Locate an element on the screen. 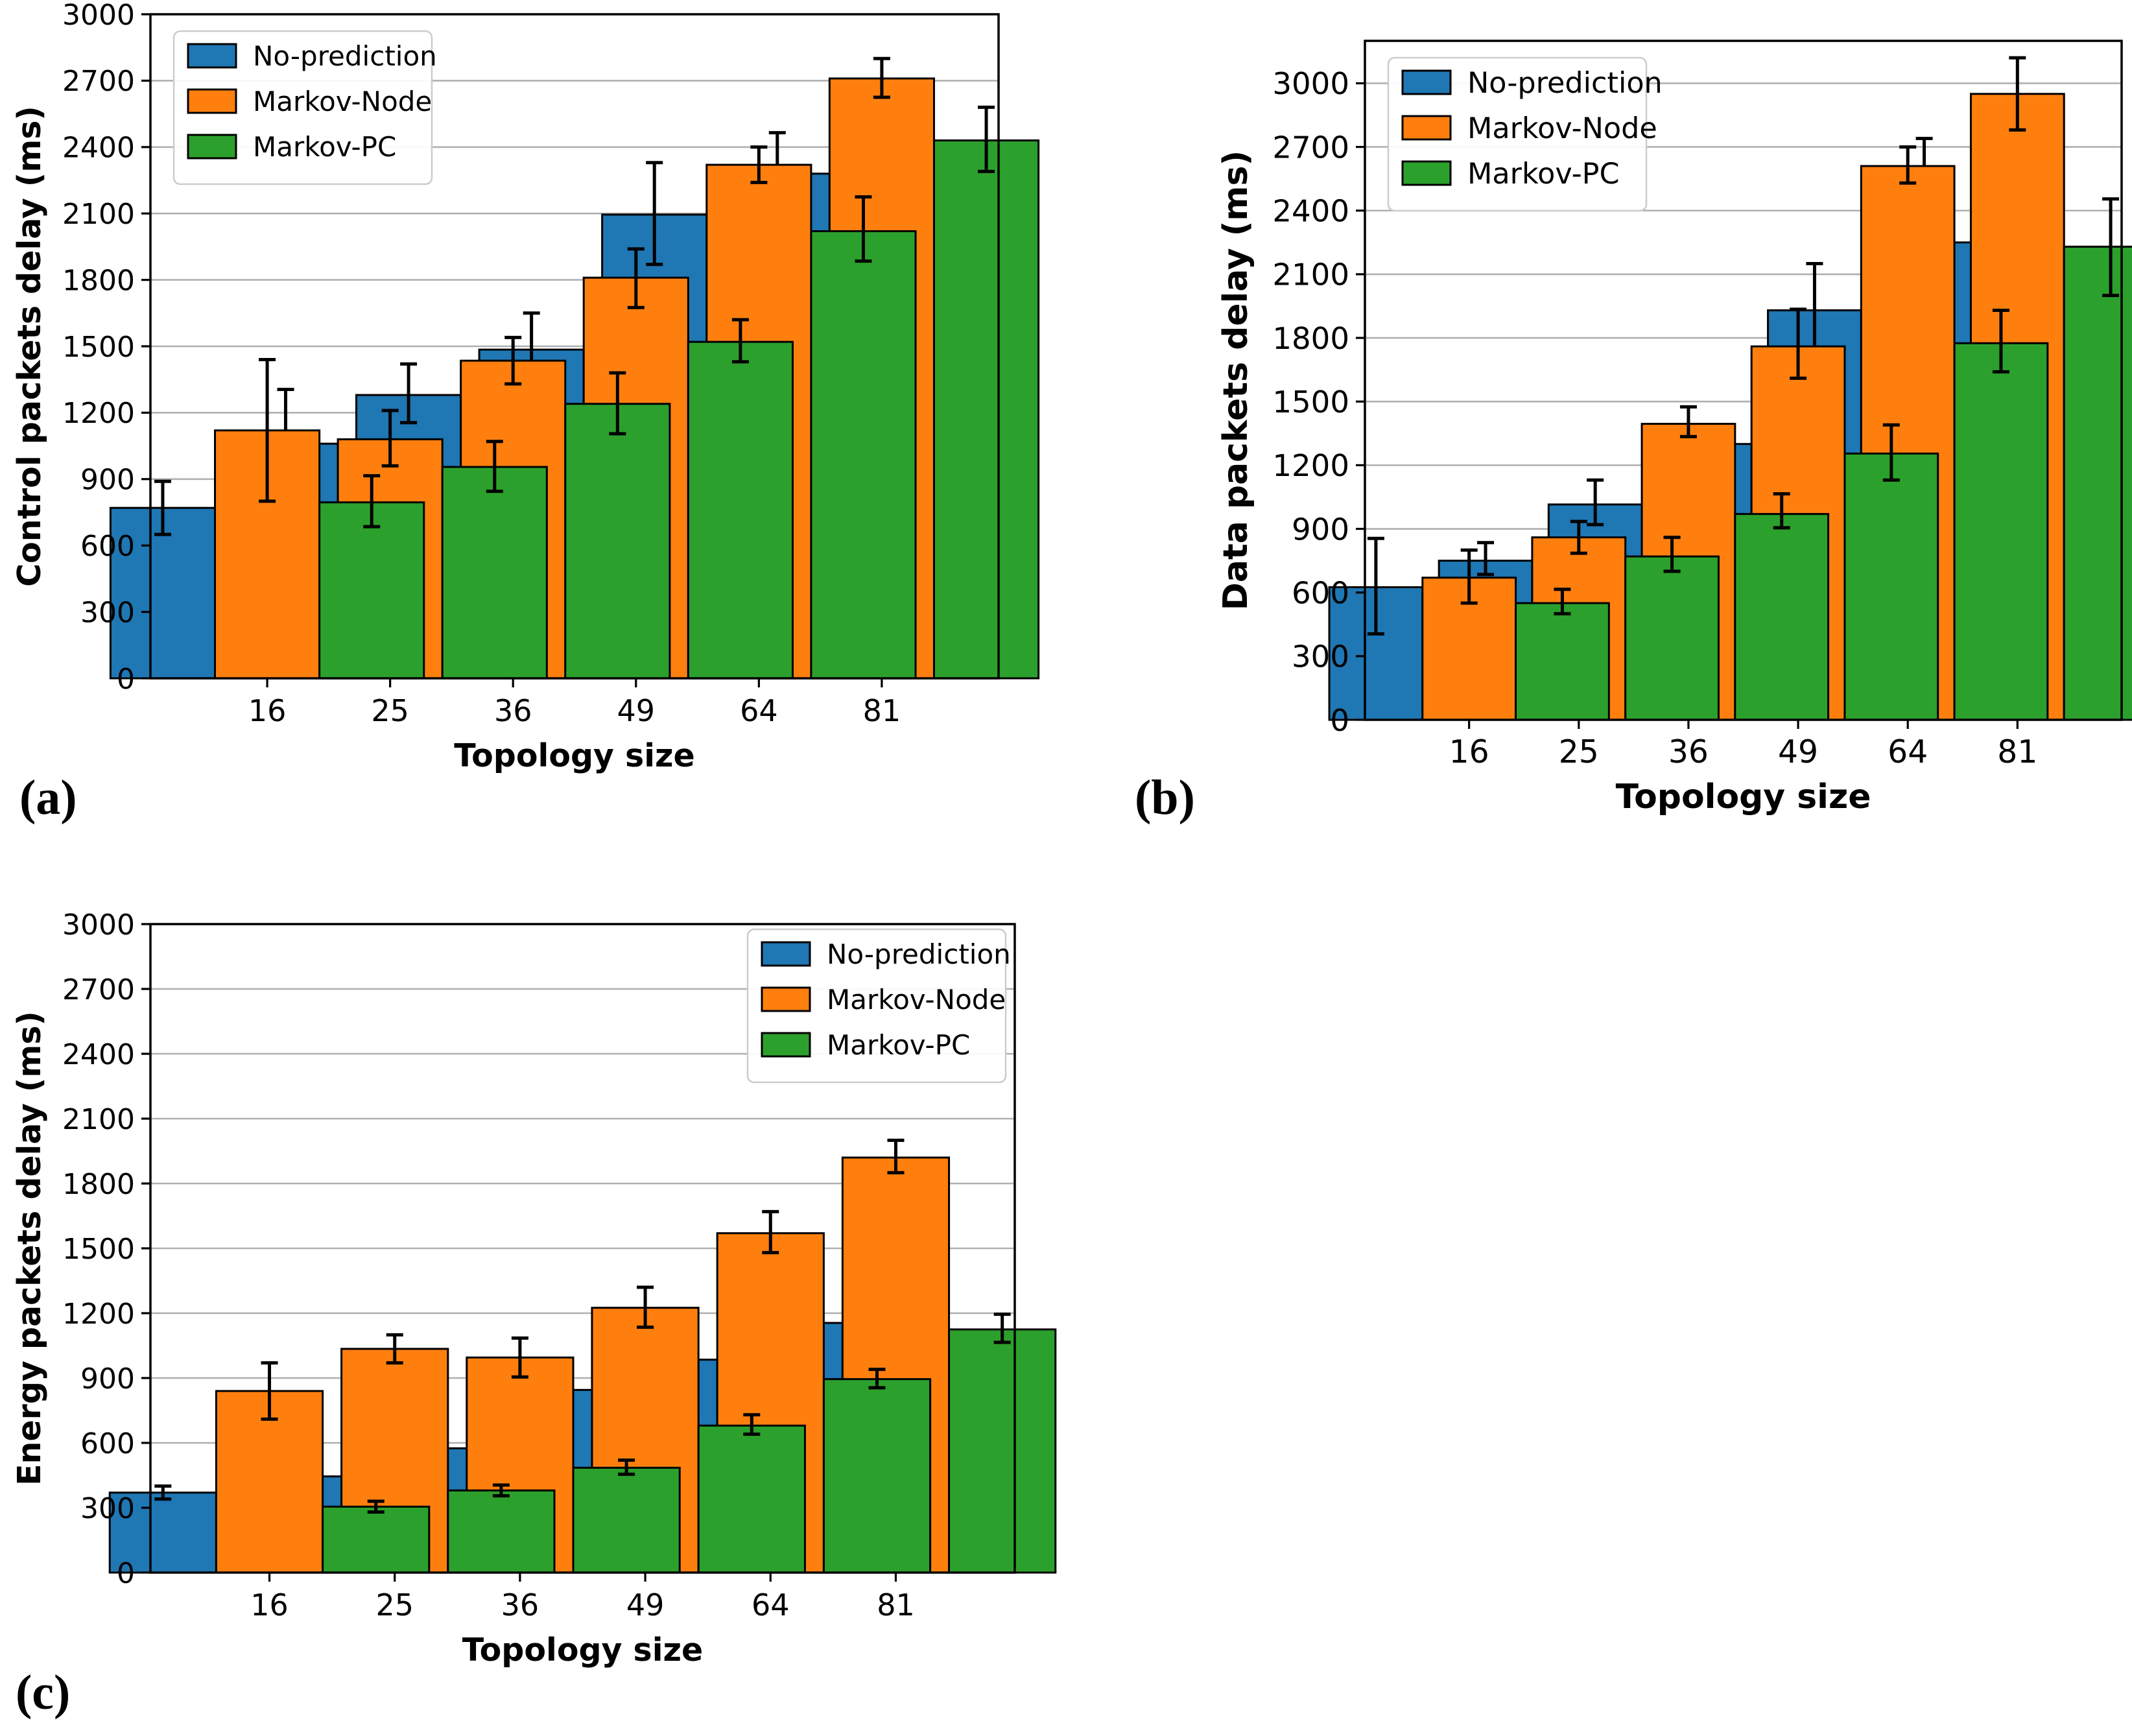  y-tick-label: 900 is located at coordinates (1320, 529).